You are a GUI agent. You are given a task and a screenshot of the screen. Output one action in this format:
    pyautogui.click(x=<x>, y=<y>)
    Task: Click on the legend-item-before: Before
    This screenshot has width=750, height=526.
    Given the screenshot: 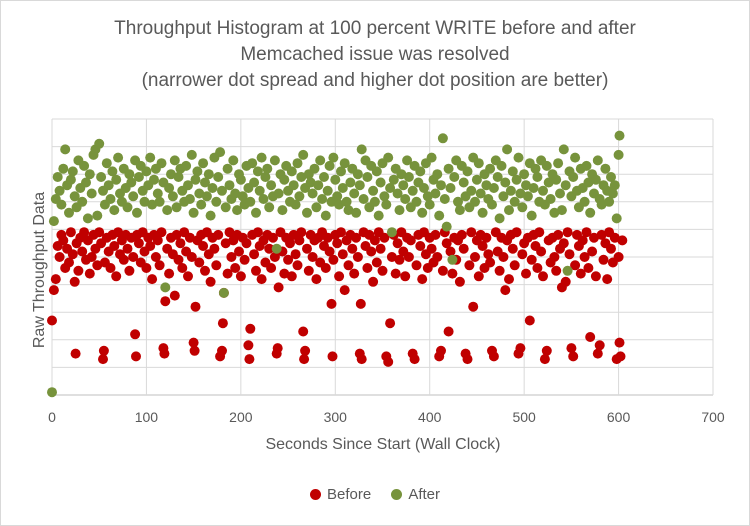 What is the action you would take?
    pyautogui.click(x=340, y=494)
    